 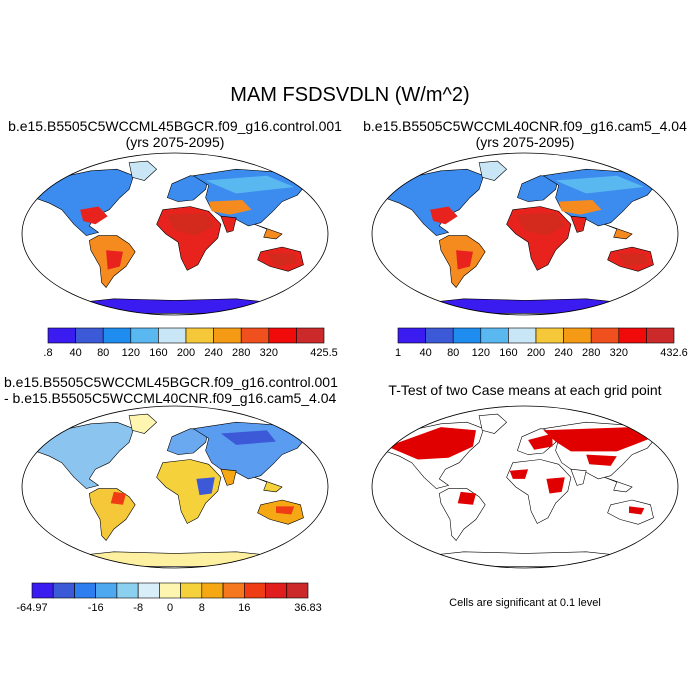 What do you see at coordinates (525, 603) in the screenshot?
I see `significance-note: Cells are significant at 0.1 level` at bounding box center [525, 603].